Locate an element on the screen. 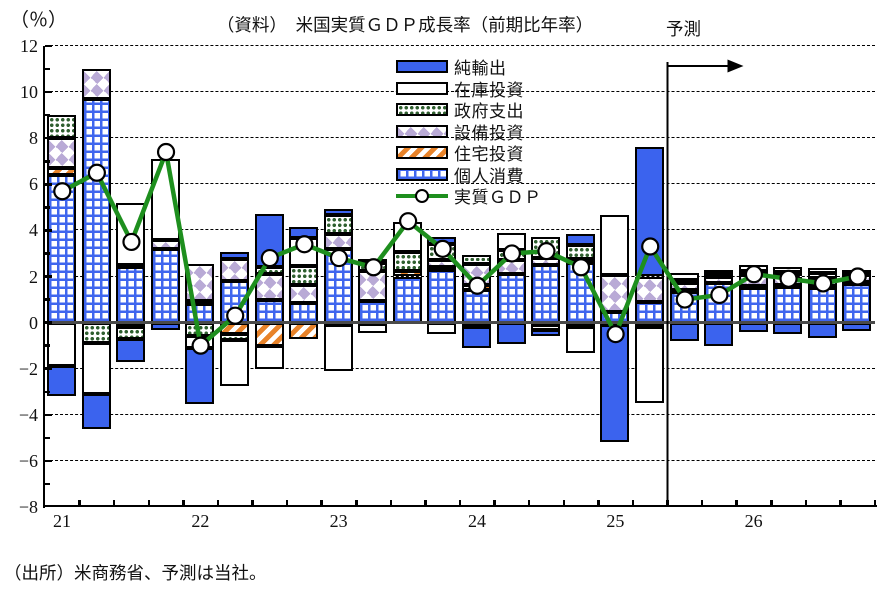  y-axis-label: 4 is located at coordinates (33, 230).